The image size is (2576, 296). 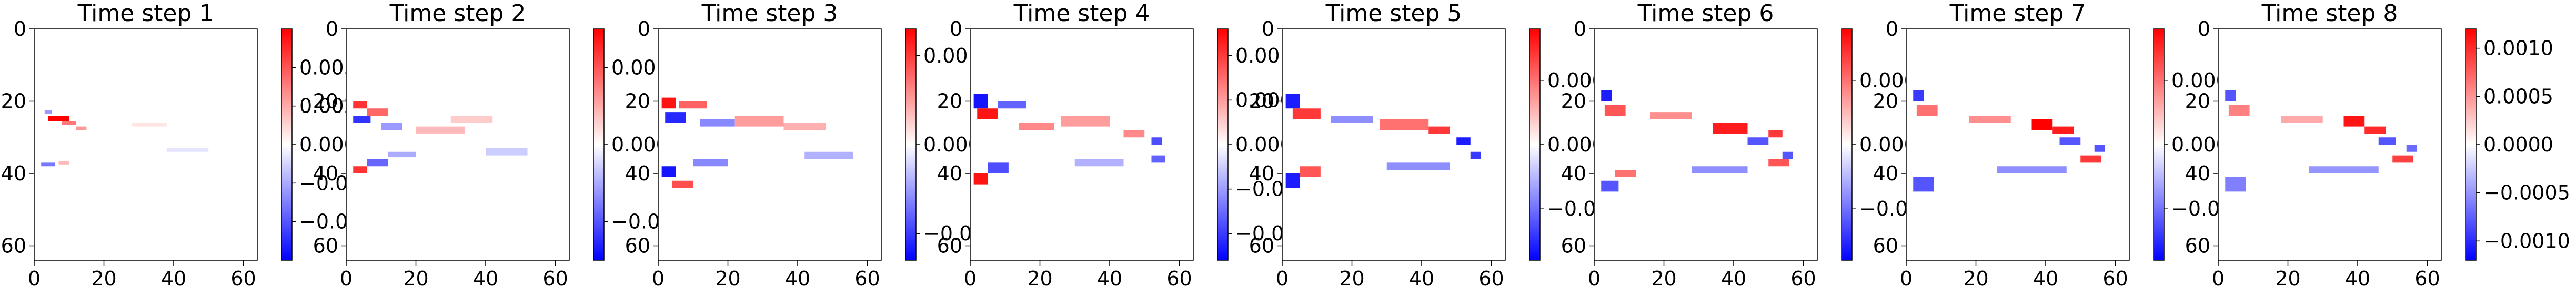 I want to click on colorbar-tick-label: 0.0000, so click(x=2518, y=145).